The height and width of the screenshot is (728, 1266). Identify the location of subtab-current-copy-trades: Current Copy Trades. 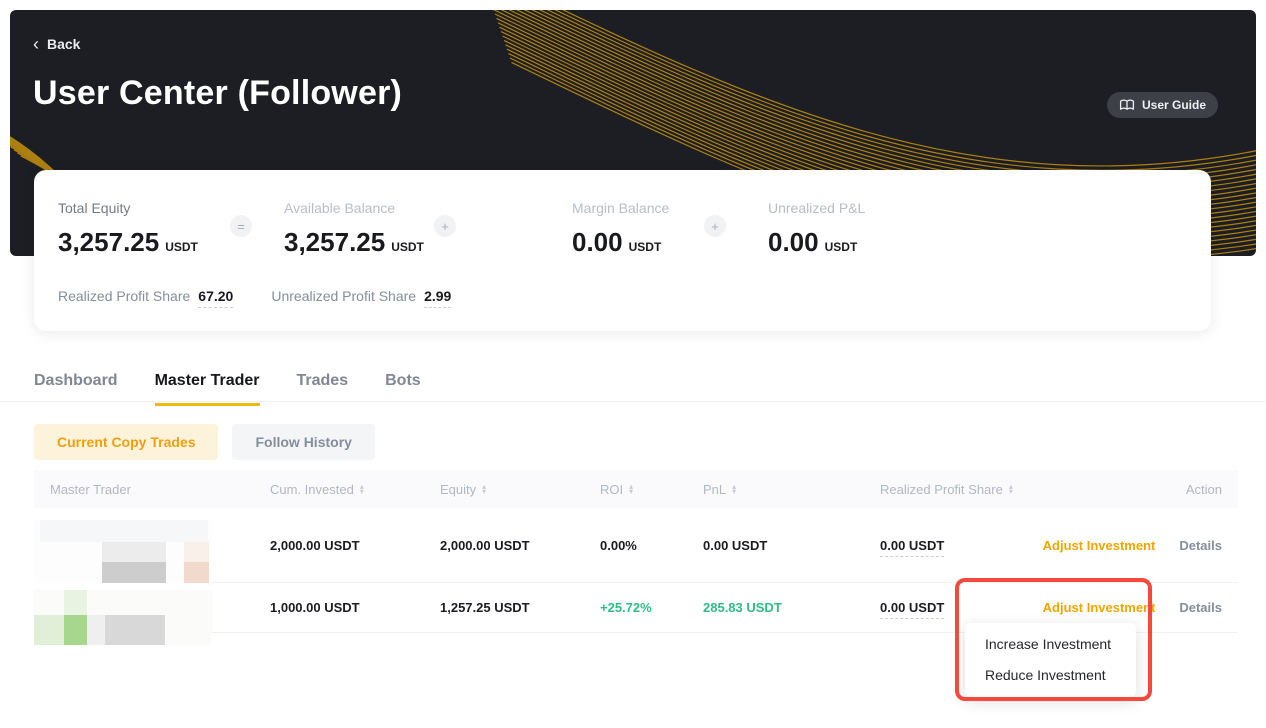
(126, 442).